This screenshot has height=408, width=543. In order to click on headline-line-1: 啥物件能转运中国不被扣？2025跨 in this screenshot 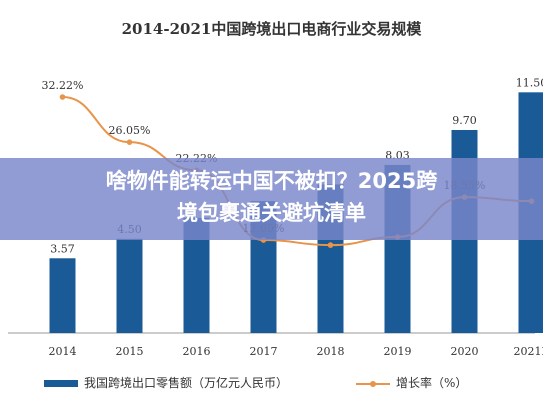, I will do `click(271, 181)`.